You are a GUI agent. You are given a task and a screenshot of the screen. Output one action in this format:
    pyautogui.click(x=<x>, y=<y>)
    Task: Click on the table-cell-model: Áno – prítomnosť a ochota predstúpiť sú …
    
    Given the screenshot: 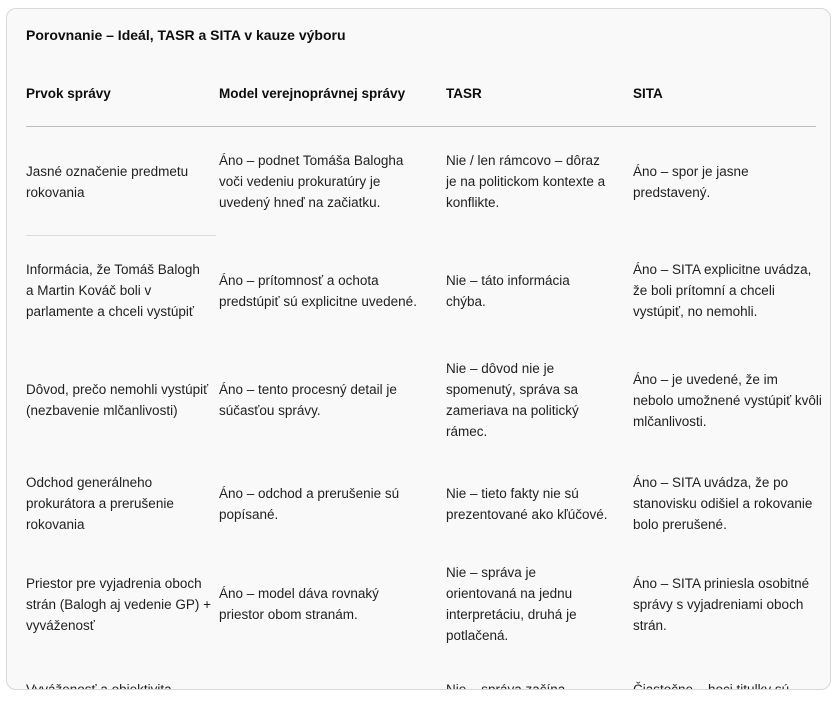 What is the action you would take?
    pyautogui.click(x=318, y=290)
    